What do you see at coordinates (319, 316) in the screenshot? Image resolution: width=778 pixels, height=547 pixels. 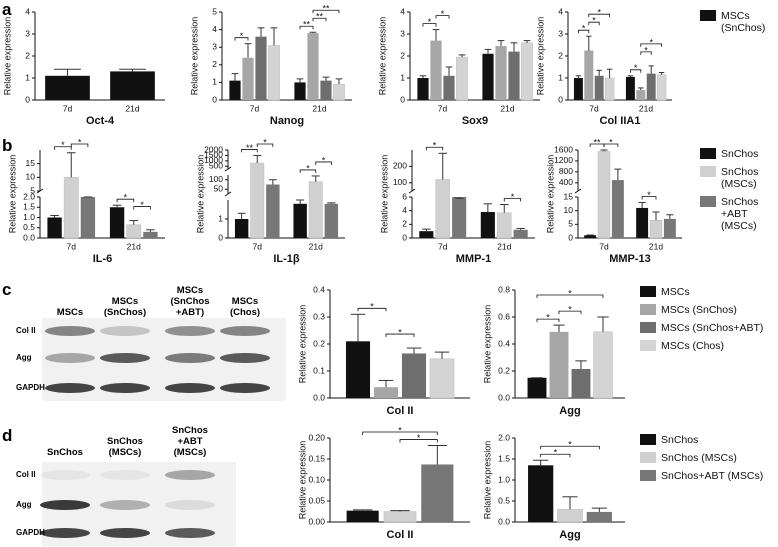 I see `y-tick-label: 0.3` at bounding box center [319, 316].